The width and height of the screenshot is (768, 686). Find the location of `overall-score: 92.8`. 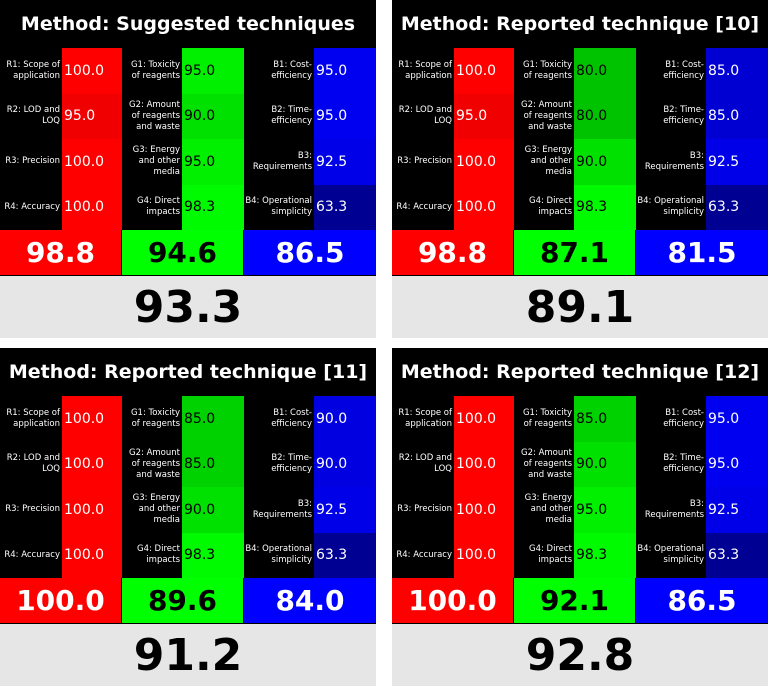

overall-score: 92.8 is located at coordinates (580, 655).